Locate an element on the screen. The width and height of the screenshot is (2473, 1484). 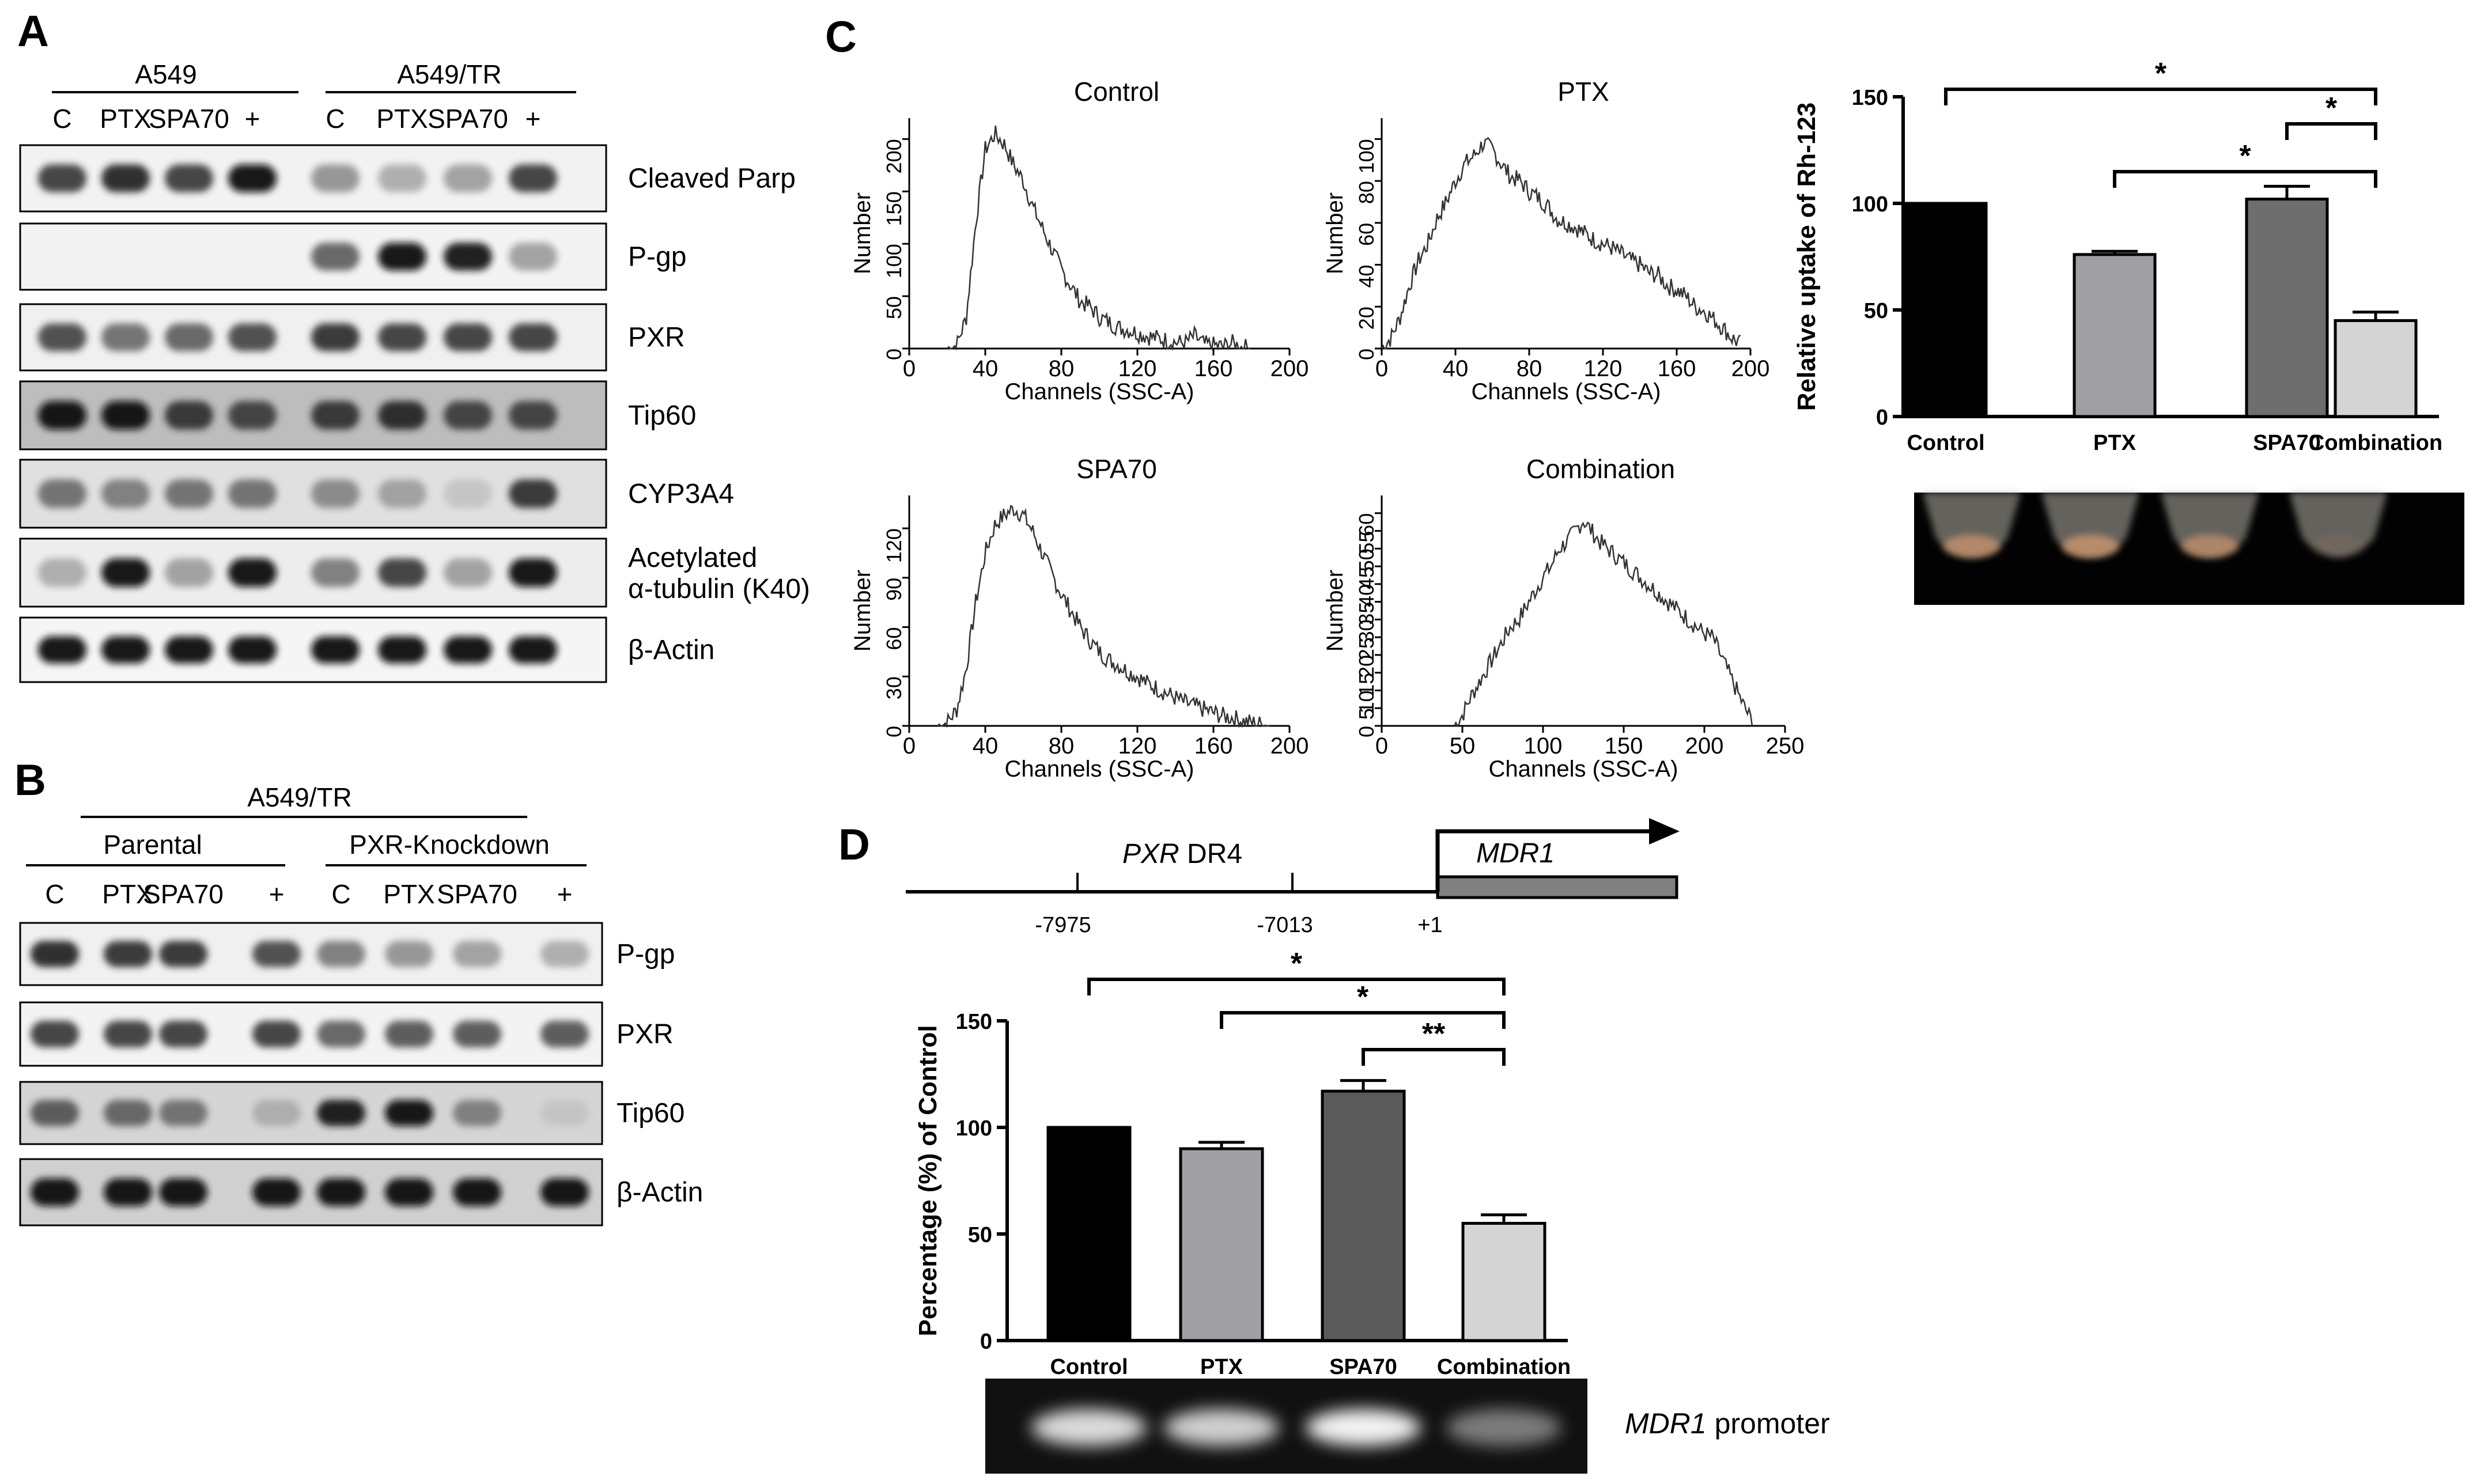
lane-label-4: + is located at coordinates (253, 119).